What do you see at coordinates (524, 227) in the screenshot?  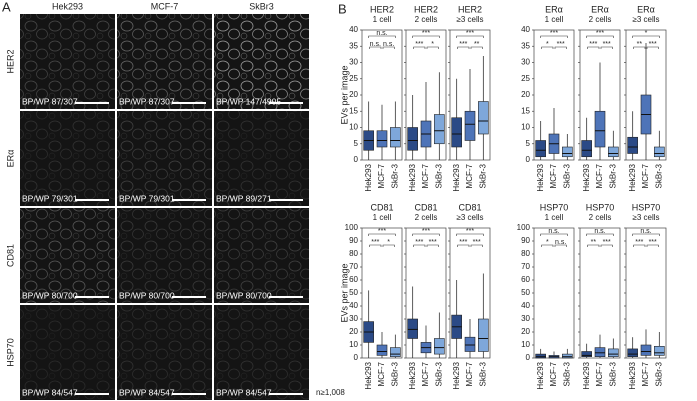 I see `y-tick-label: 100` at bounding box center [524, 227].